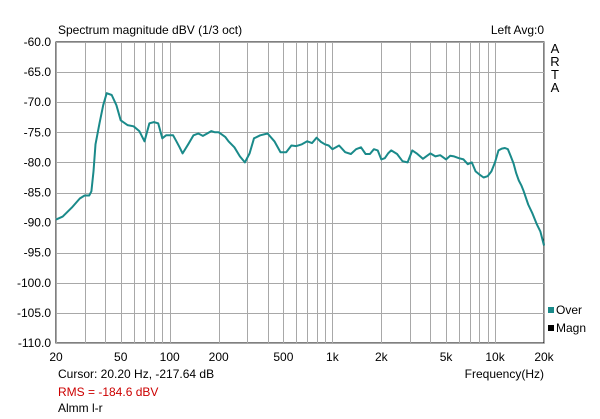 Image resolution: width=600 pixels, height=419 pixels. What do you see at coordinates (150, 30) in the screenshot?
I see `chart-title: Spectrum magnitude dBV (1/3 oct)` at bounding box center [150, 30].